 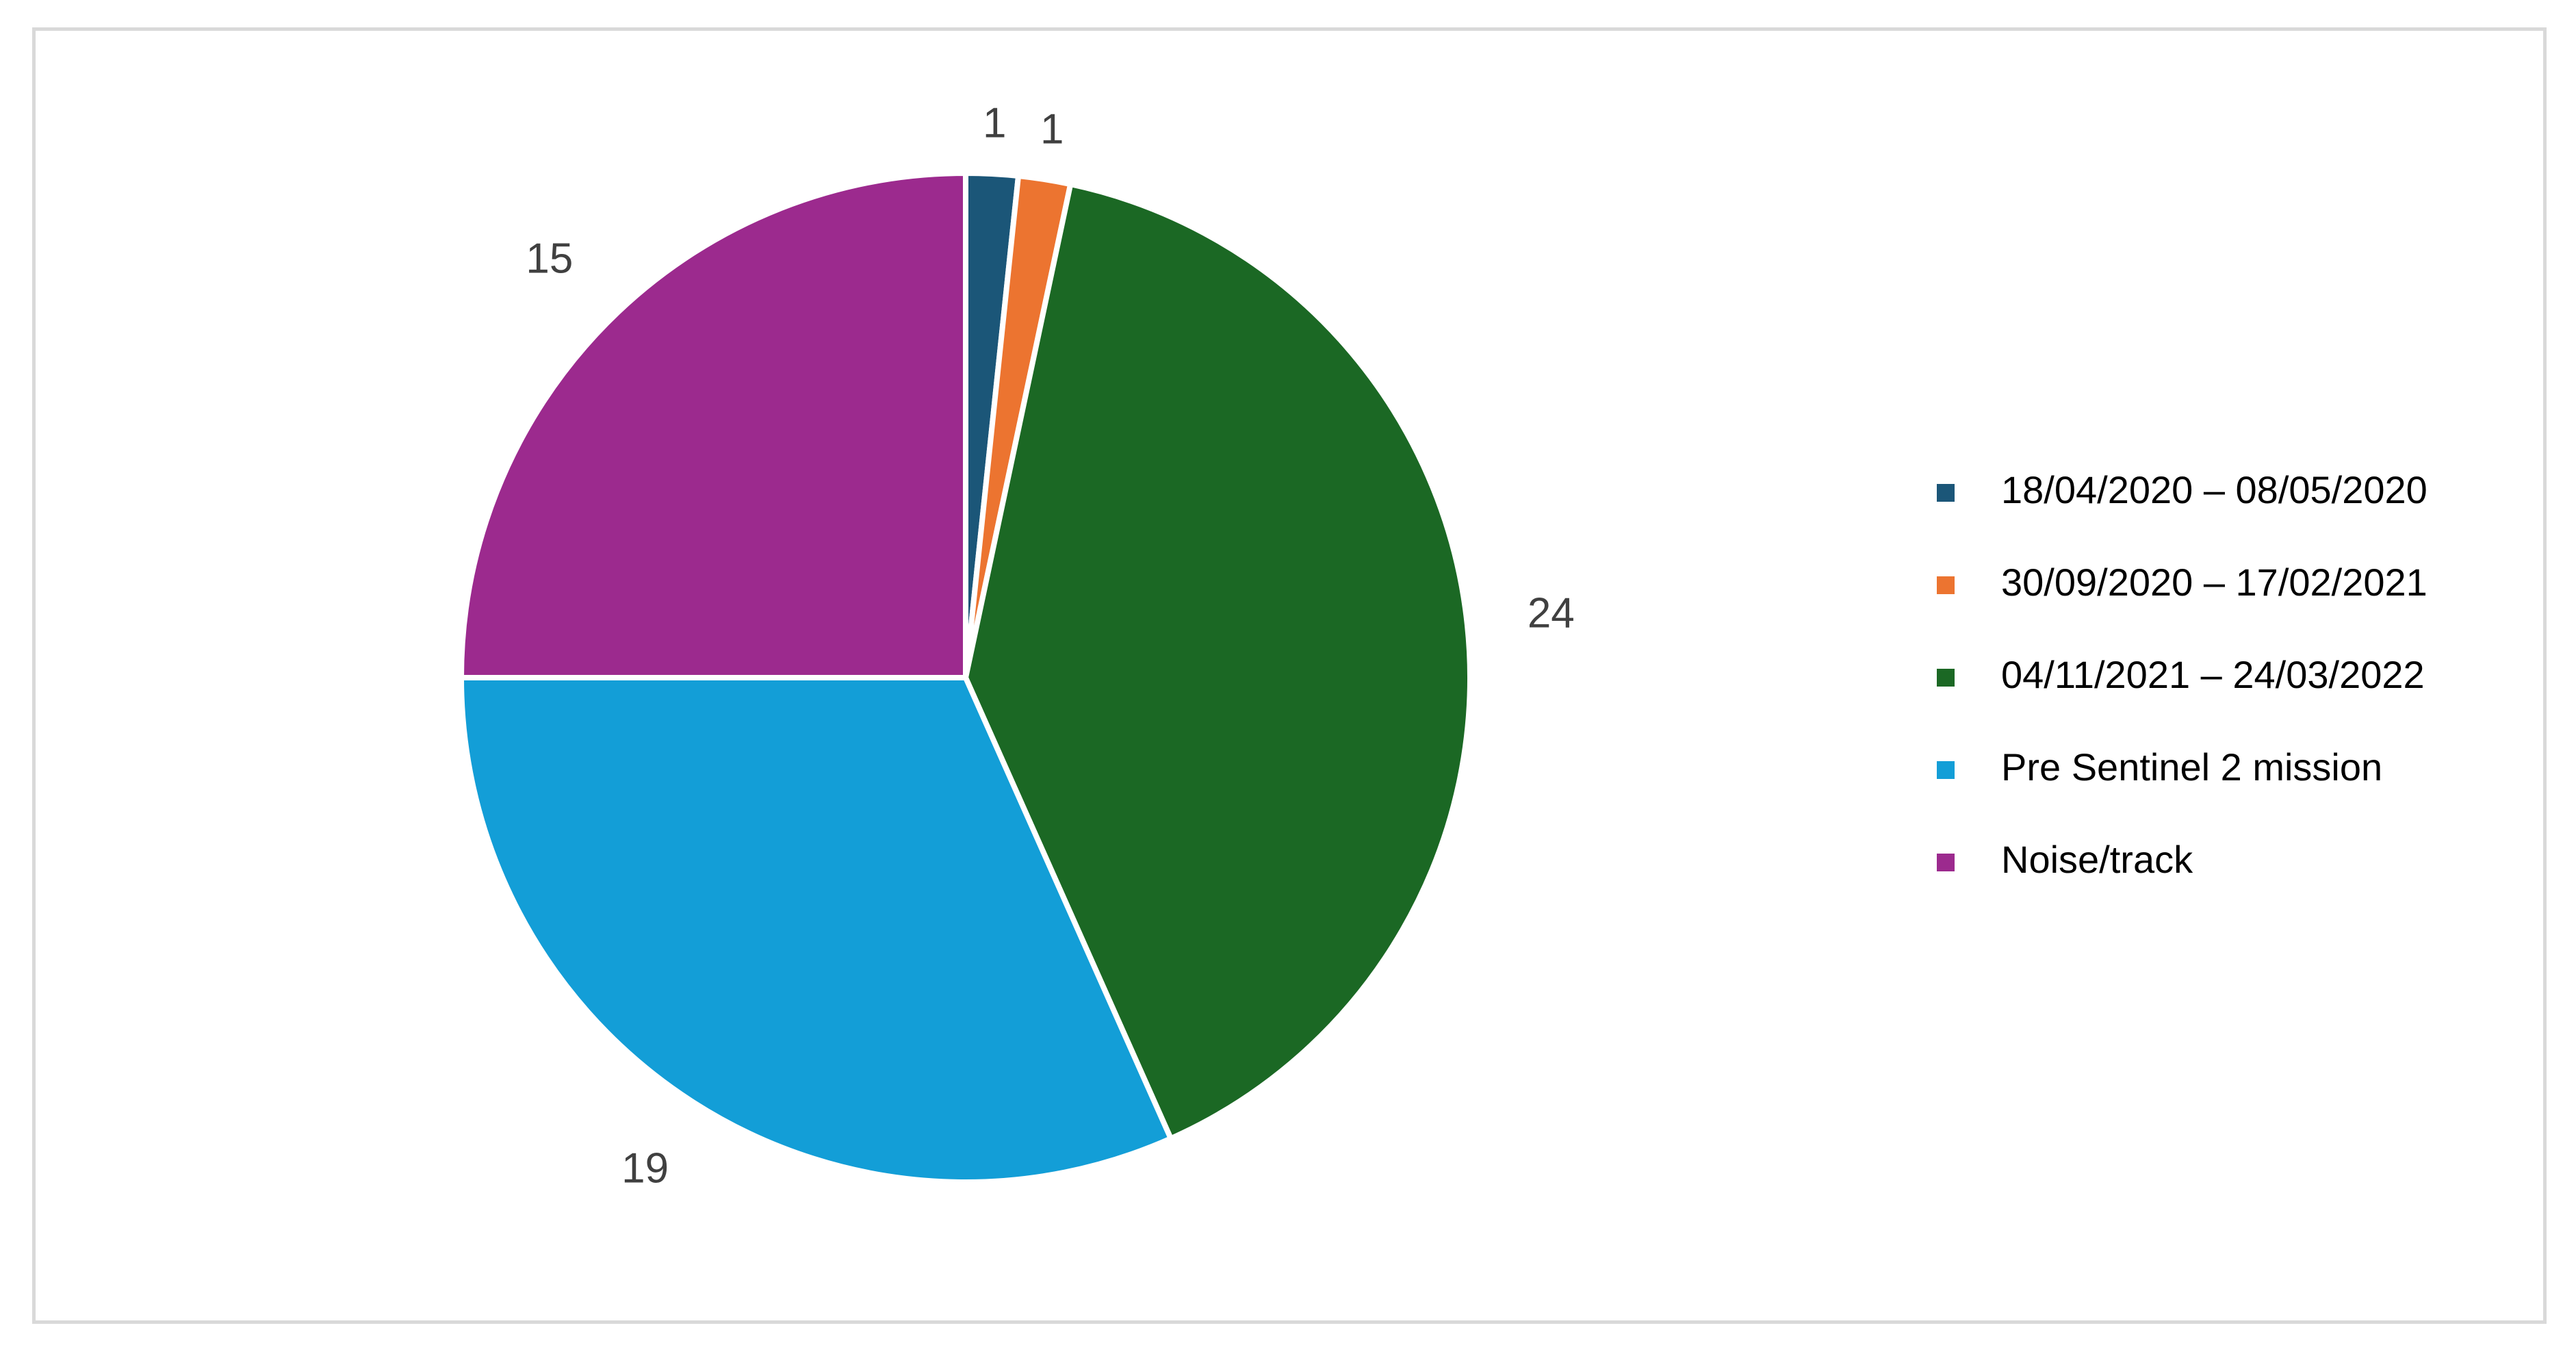 What do you see at coordinates (994, 122) in the screenshot?
I see `data-label-1: 1` at bounding box center [994, 122].